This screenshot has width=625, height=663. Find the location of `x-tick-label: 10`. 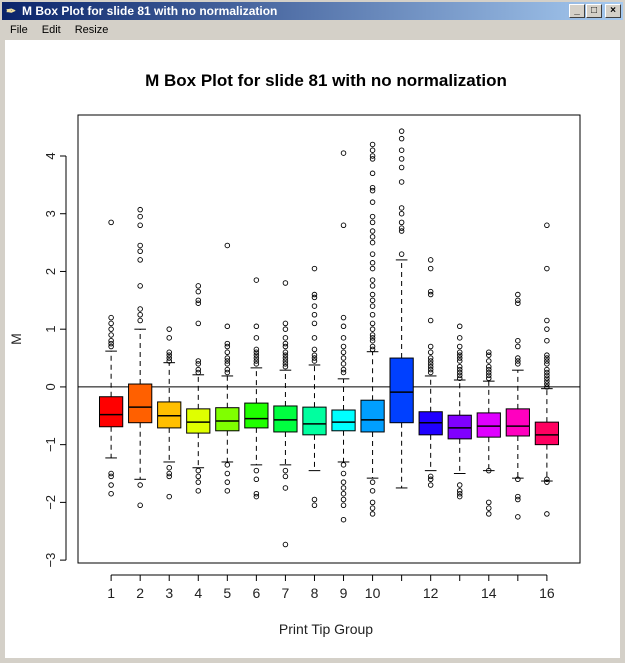

x-tick-label: 10 is located at coordinates (373, 593).